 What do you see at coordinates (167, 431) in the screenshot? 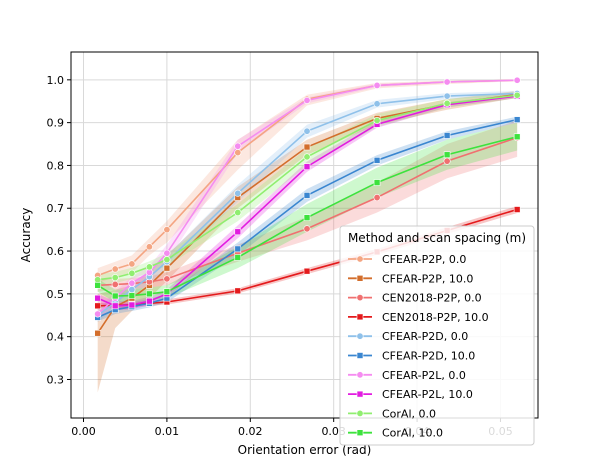
I see `x-tick-label: 0.01` at bounding box center [167, 431].